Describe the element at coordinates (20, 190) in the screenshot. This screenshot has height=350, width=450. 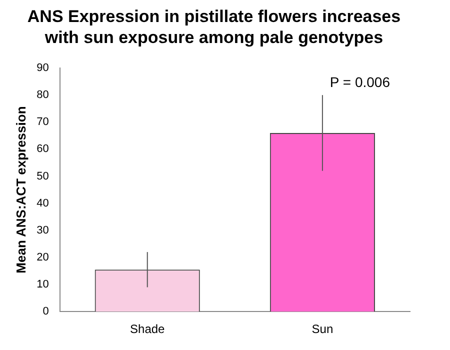
I see `y-axis-title: Mean ANS:ACT expression` at that location.